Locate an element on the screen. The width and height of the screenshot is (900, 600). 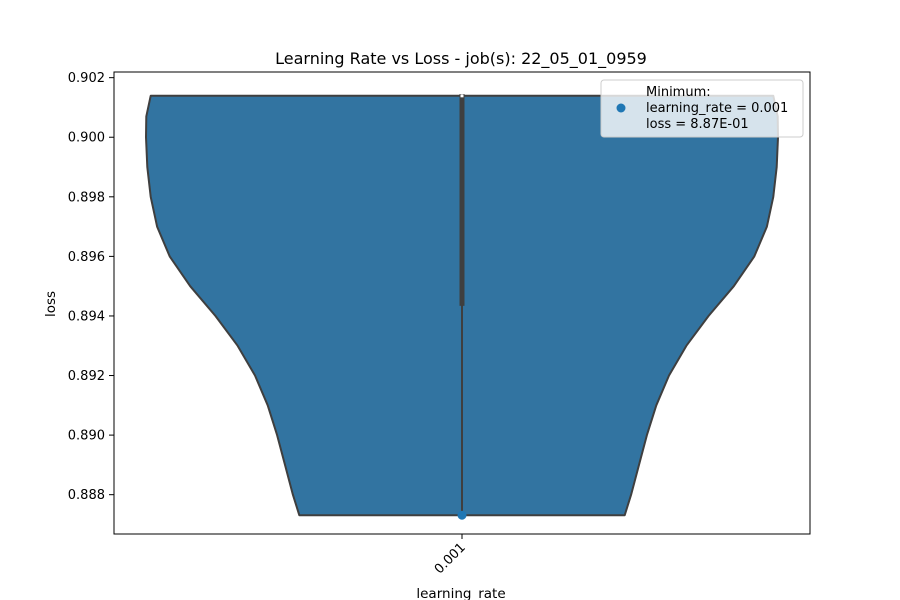
y-tick-label: 0.892 is located at coordinates (86, 376).